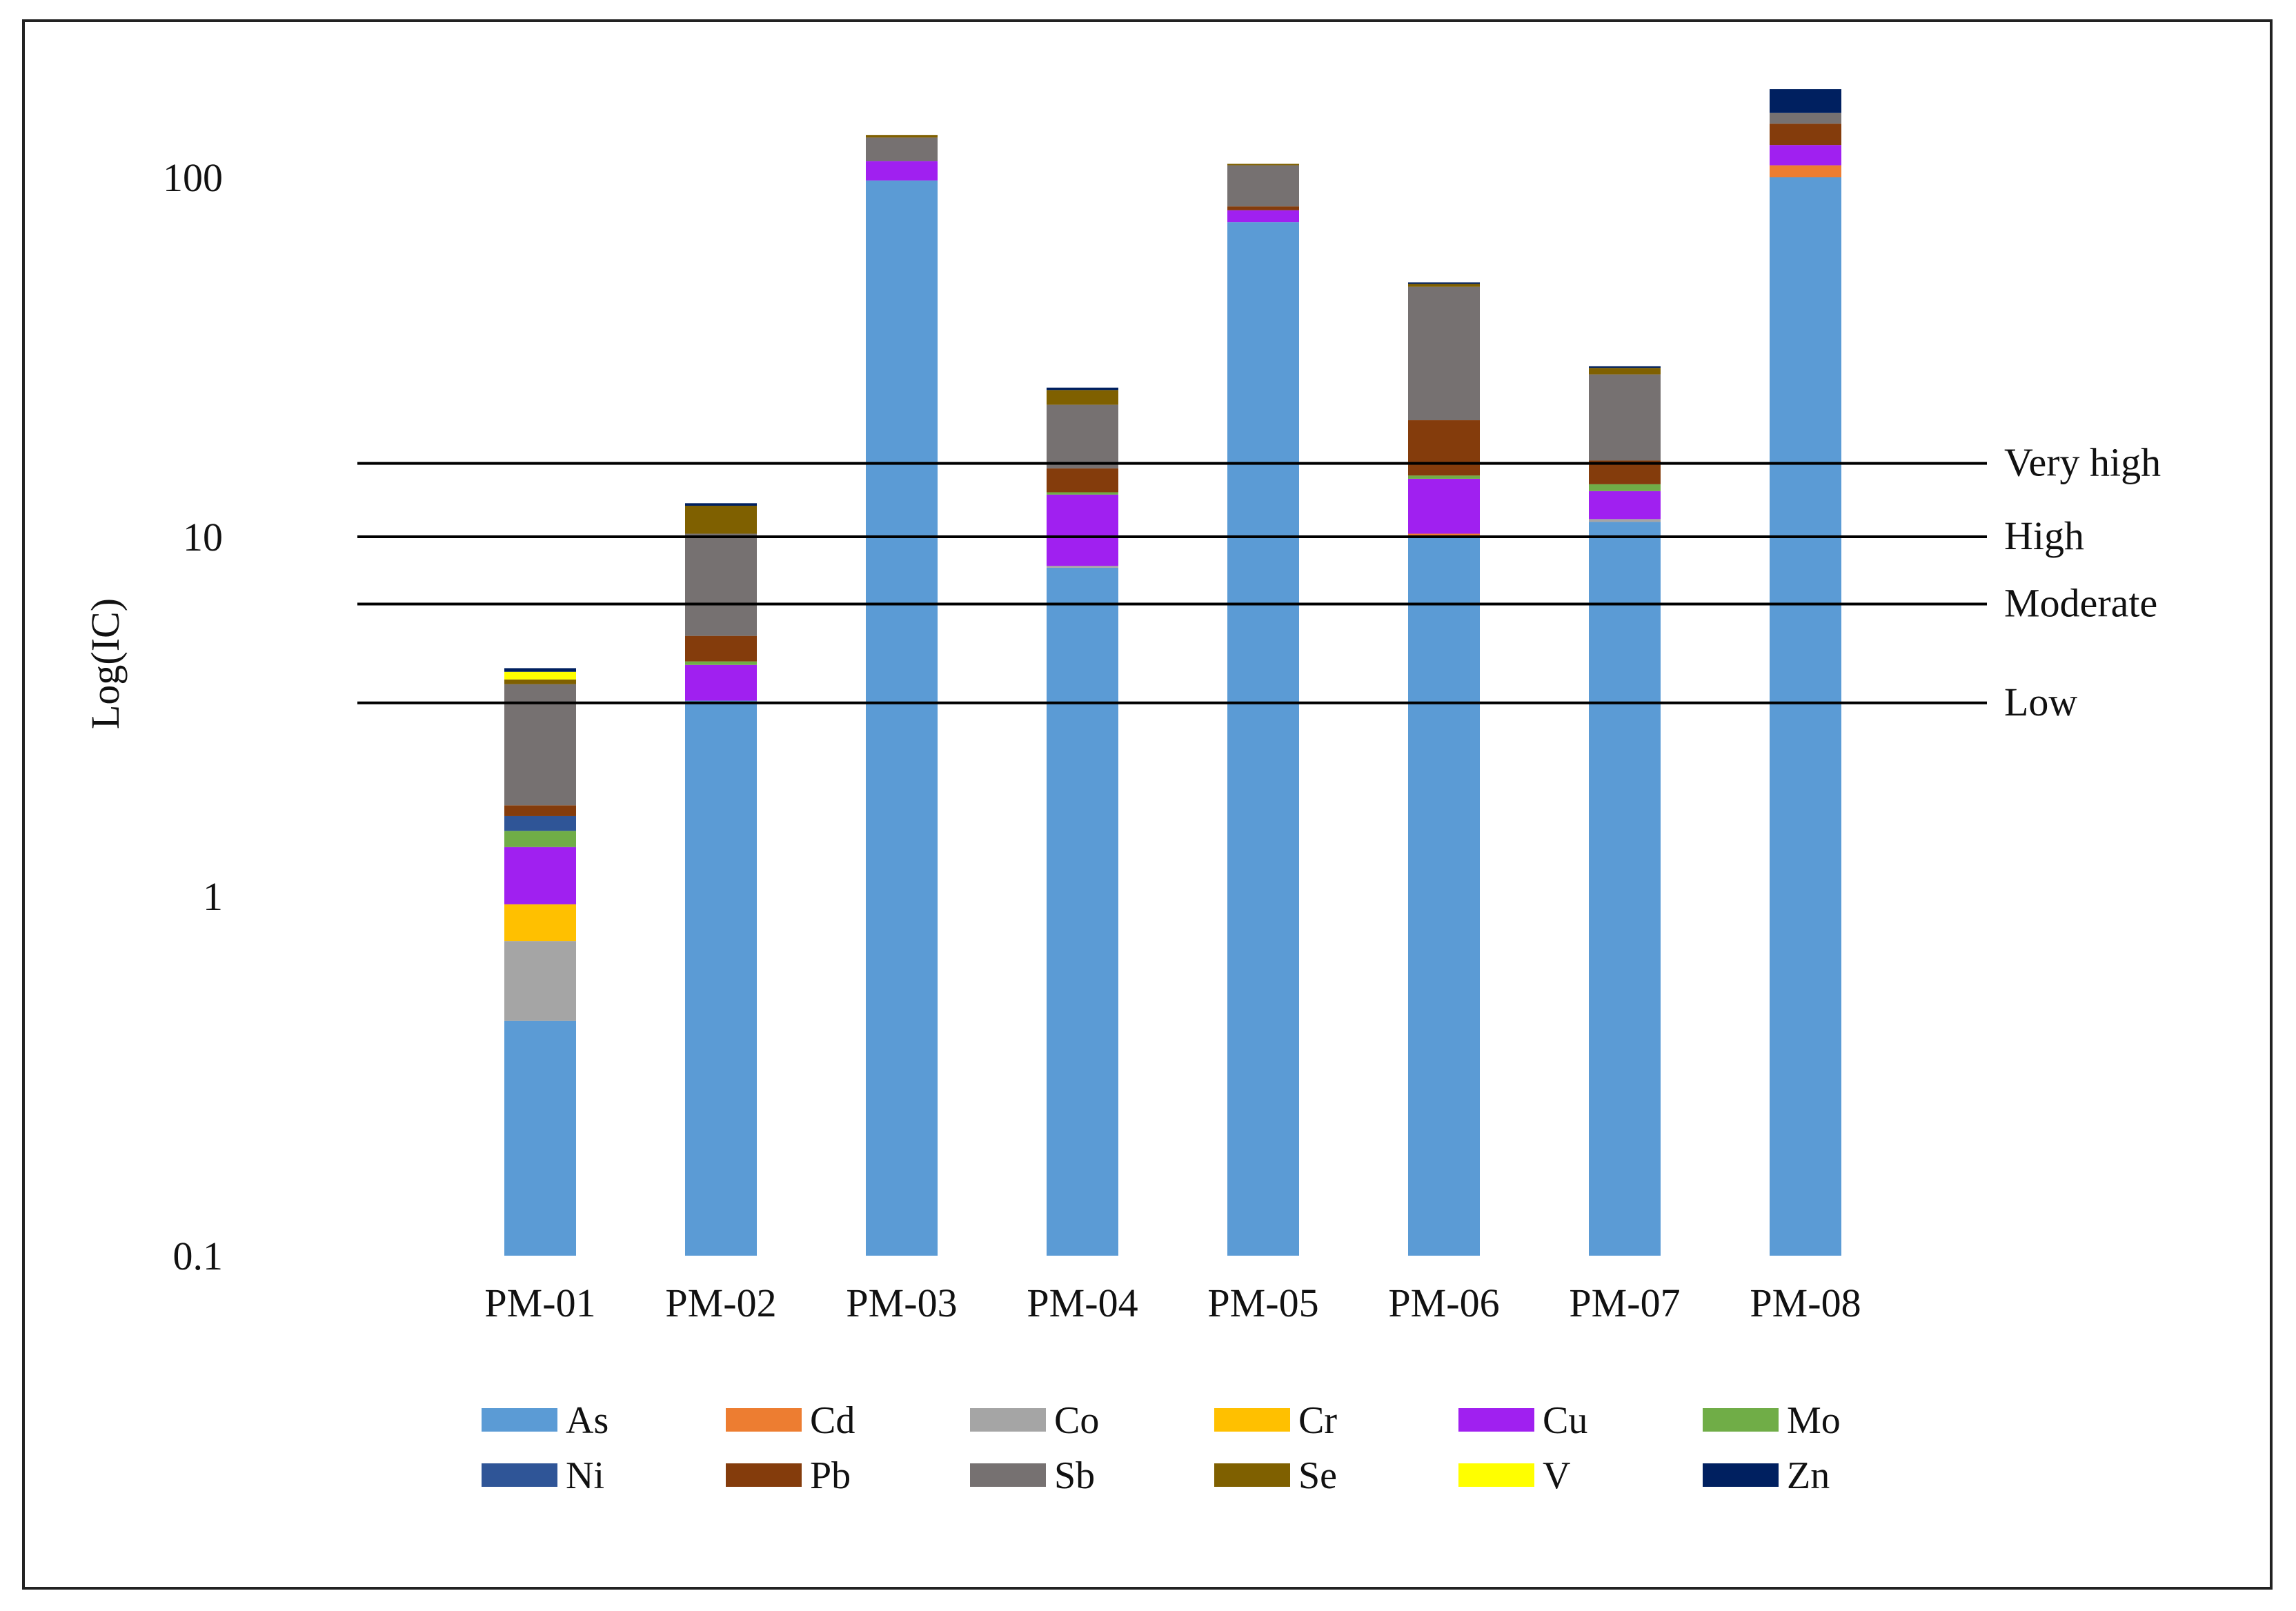  What do you see at coordinates (764, 1420) in the screenshot?
I see `legend-swatch-cd` at bounding box center [764, 1420].